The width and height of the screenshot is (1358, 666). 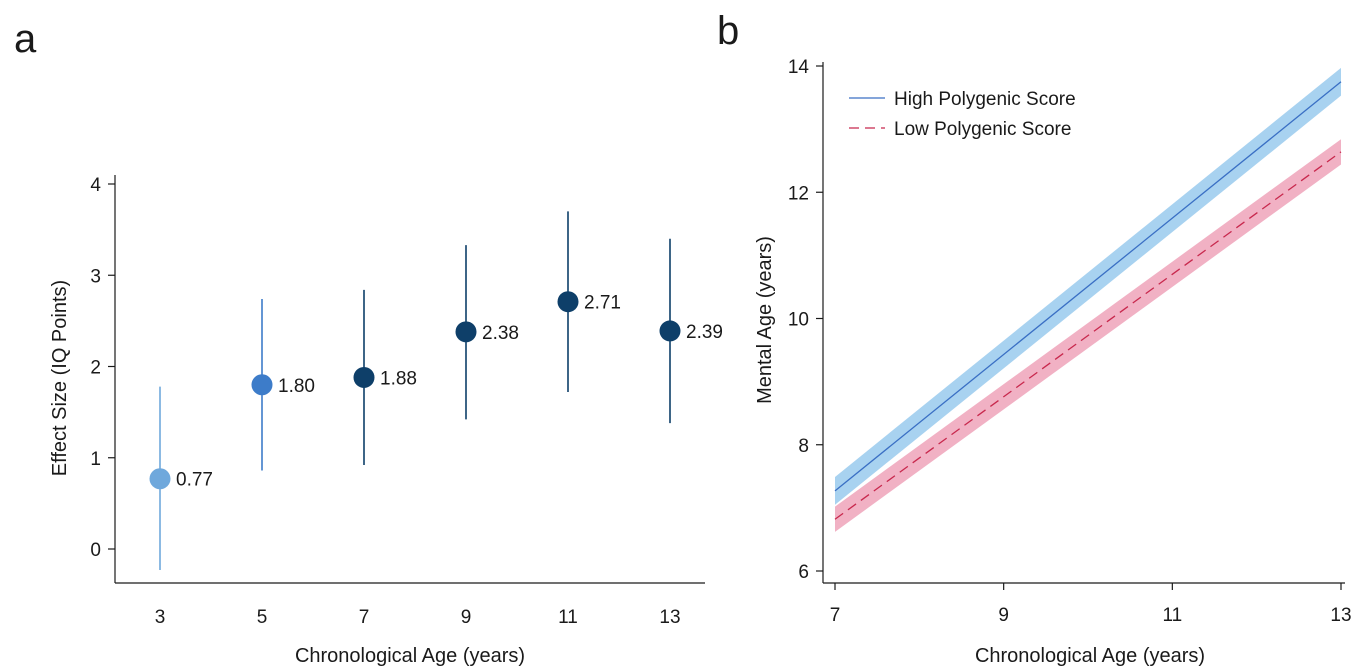 I want to click on panel-a-y-tick-label: 4, so click(x=95, y=185).